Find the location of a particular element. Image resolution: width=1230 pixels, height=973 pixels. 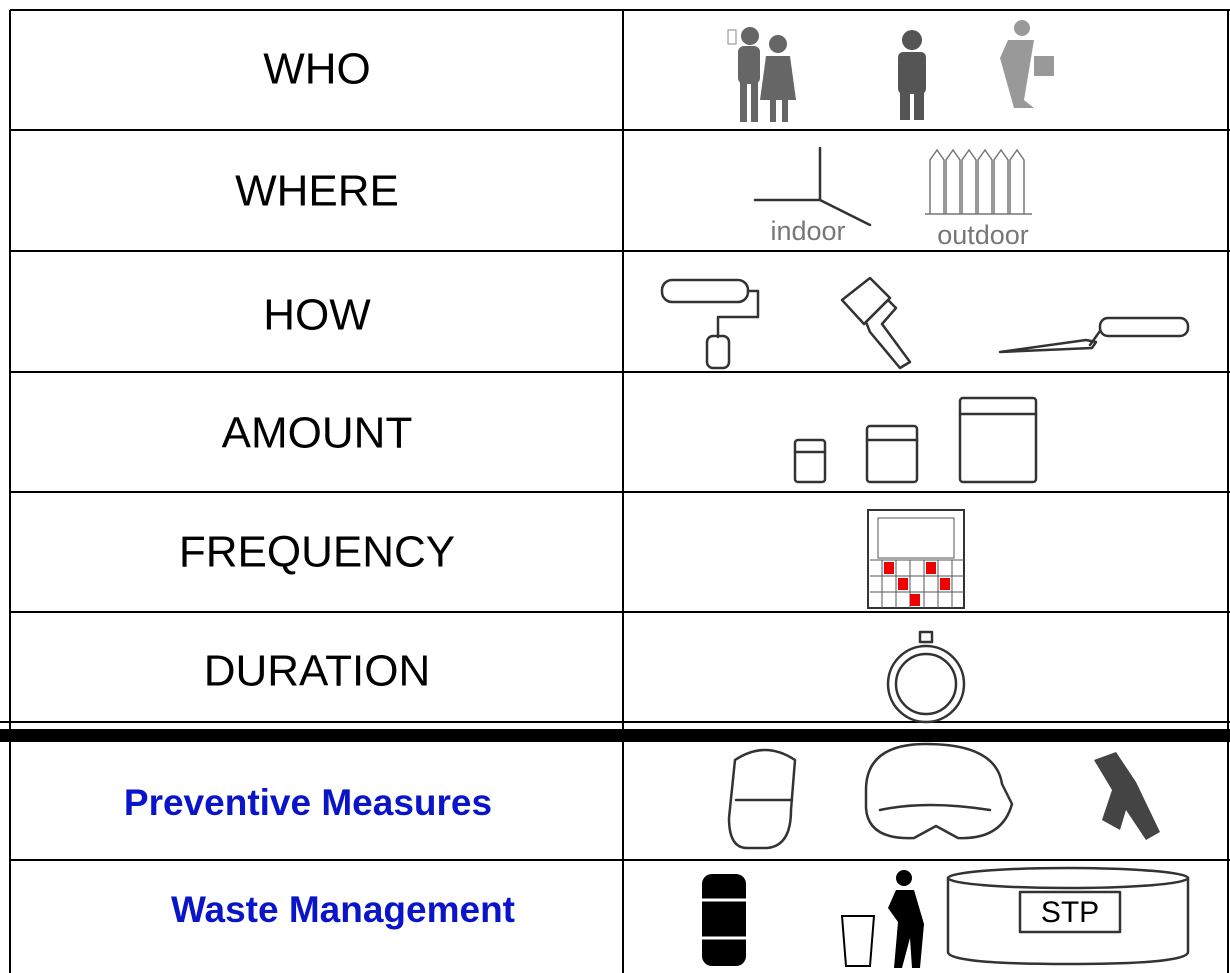

stp-tank-icon is located at coordinates (1068, 916).